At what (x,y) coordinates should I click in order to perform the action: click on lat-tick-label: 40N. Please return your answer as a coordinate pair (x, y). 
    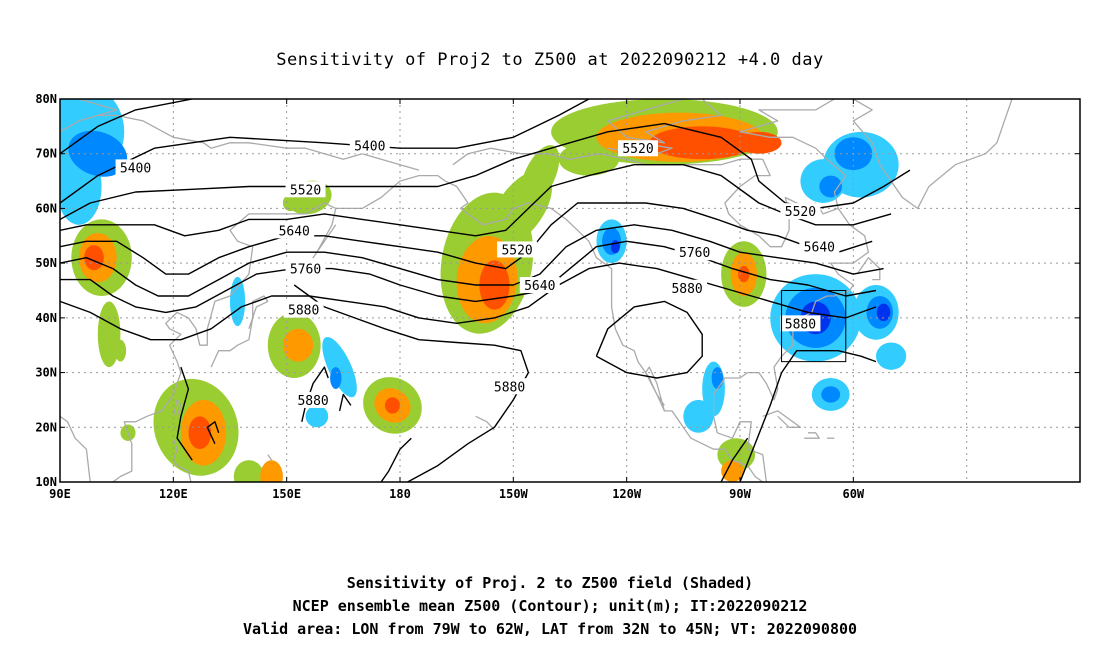
    Looking at the image, I should click on (46, 318).